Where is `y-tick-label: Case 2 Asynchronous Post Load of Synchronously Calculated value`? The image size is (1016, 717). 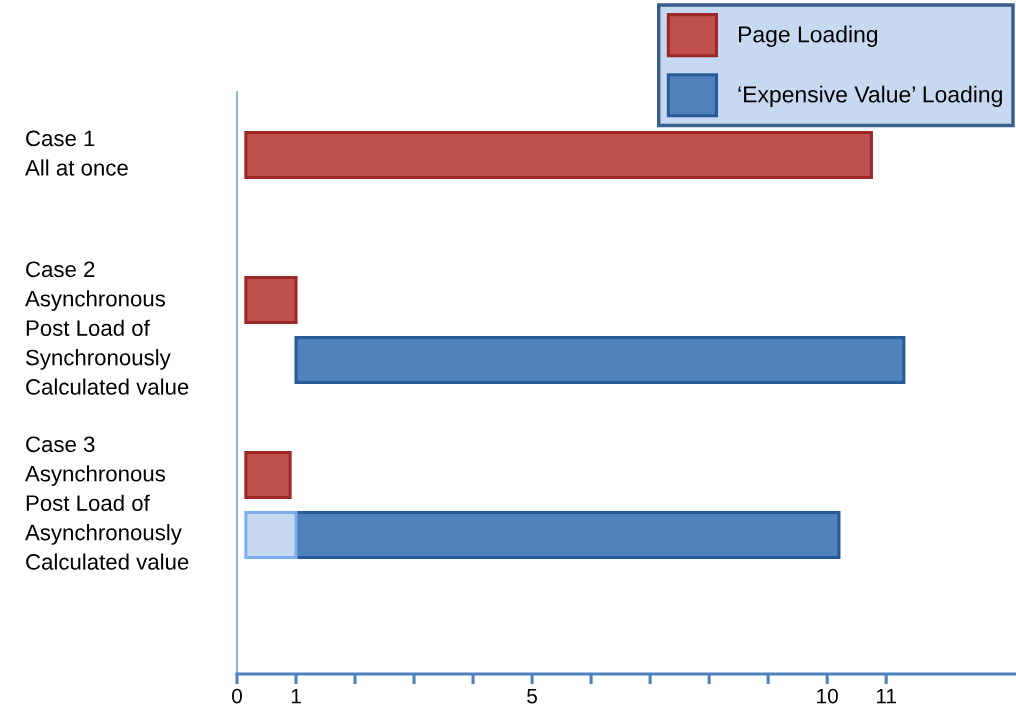
y-tick-label: Case 2 Asynchronous Post Load of Synchronously Calculated value is located at coordinates (107, 328).